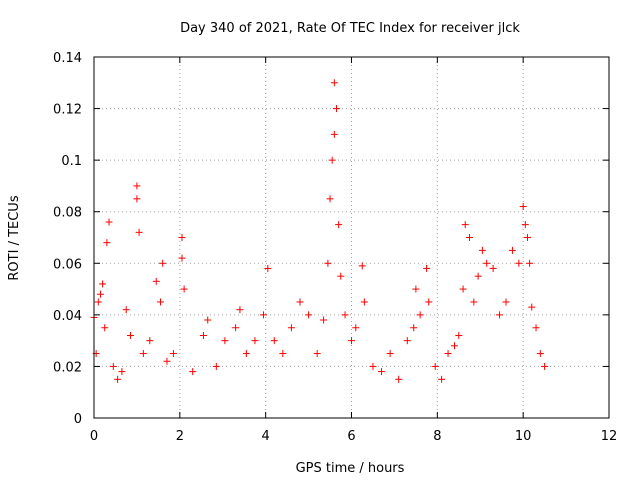  Describe the element at coordinates (67, 110) in the screenshot. I see `y-tick-label: 0.12` at that location.